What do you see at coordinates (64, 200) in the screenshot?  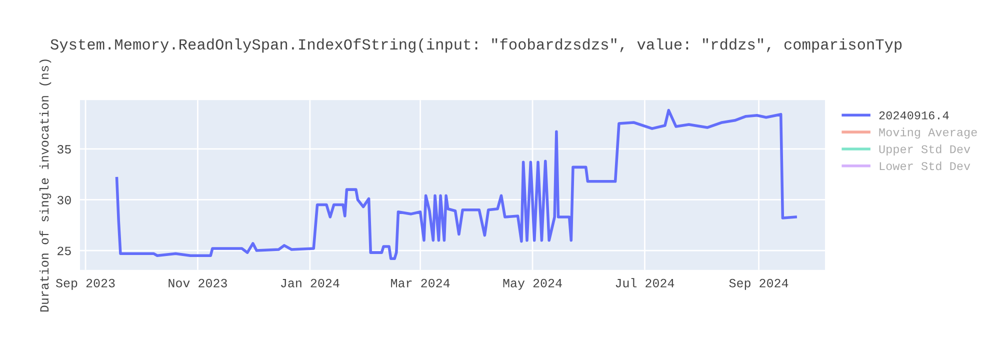 I see `y-tick-label: 30` at bounding box center [64, 200].